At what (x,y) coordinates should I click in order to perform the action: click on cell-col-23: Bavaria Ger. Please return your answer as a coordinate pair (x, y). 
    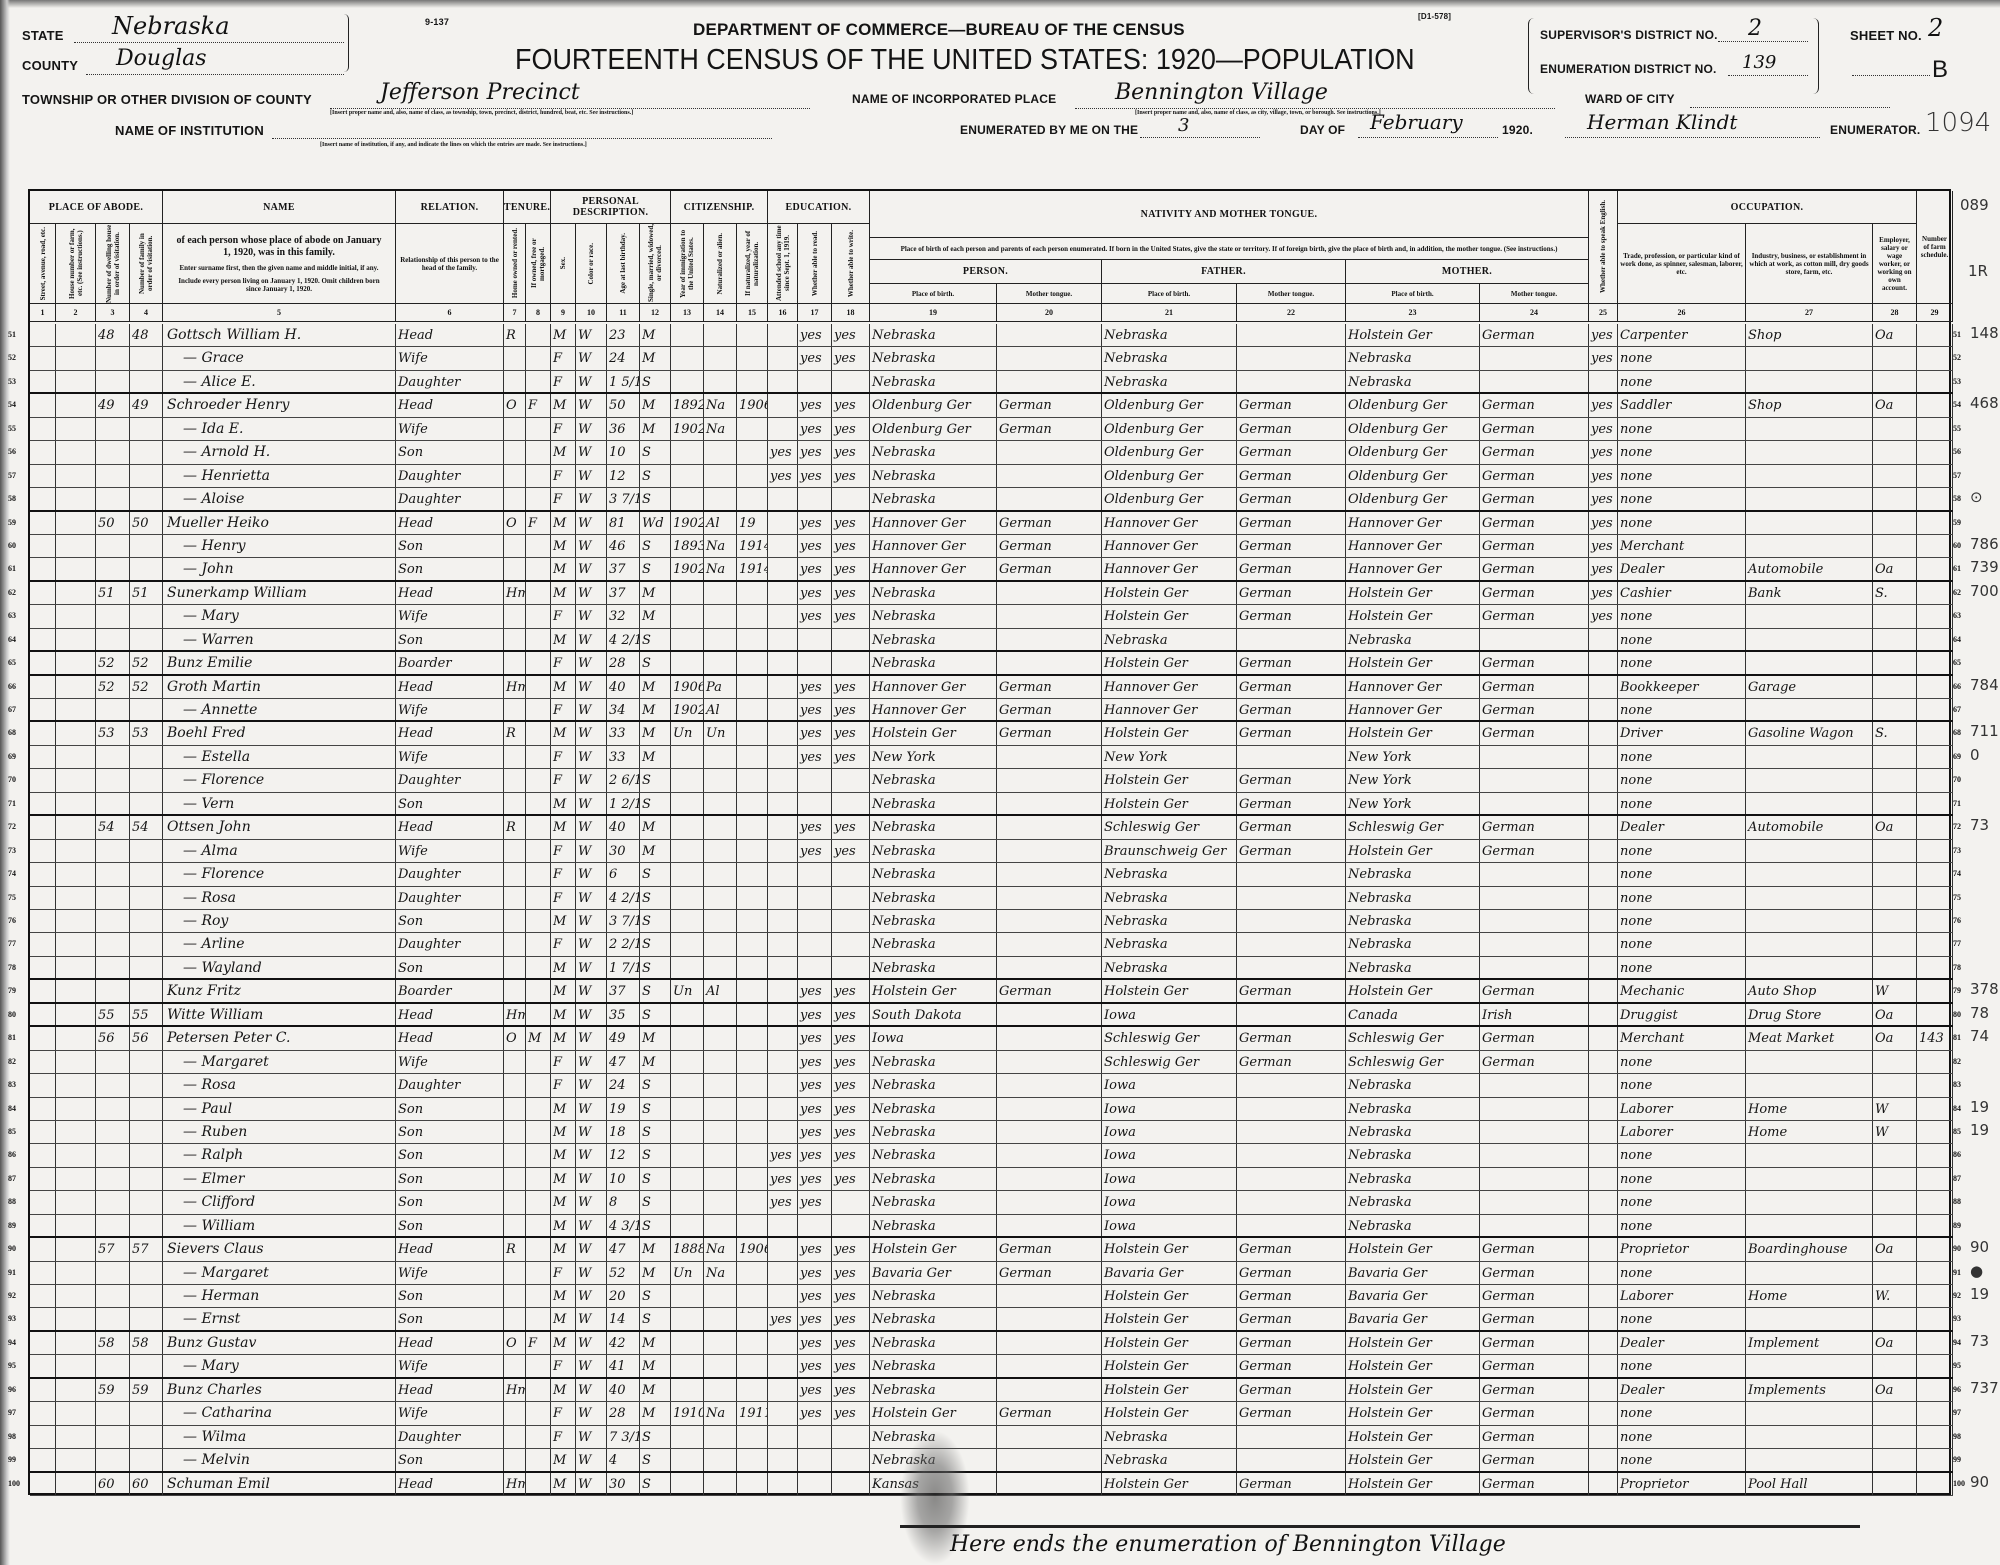
    Looking at the image, I should click on (1413, 1273).